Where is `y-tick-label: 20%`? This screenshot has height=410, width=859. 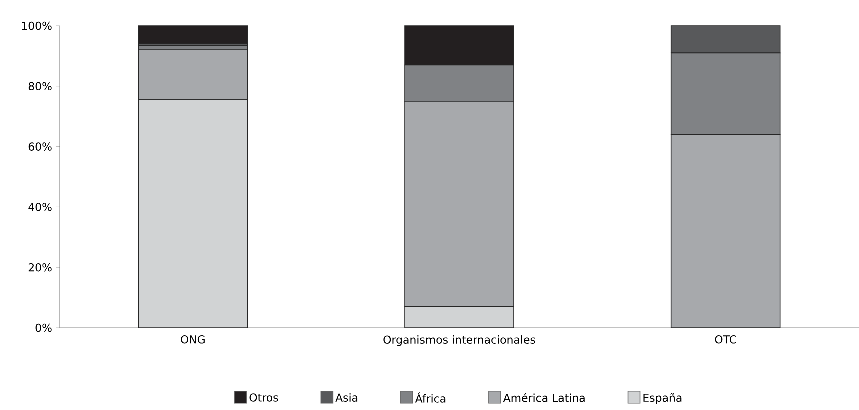
y-tick-label: 20% is located at coordinates (40, 267).